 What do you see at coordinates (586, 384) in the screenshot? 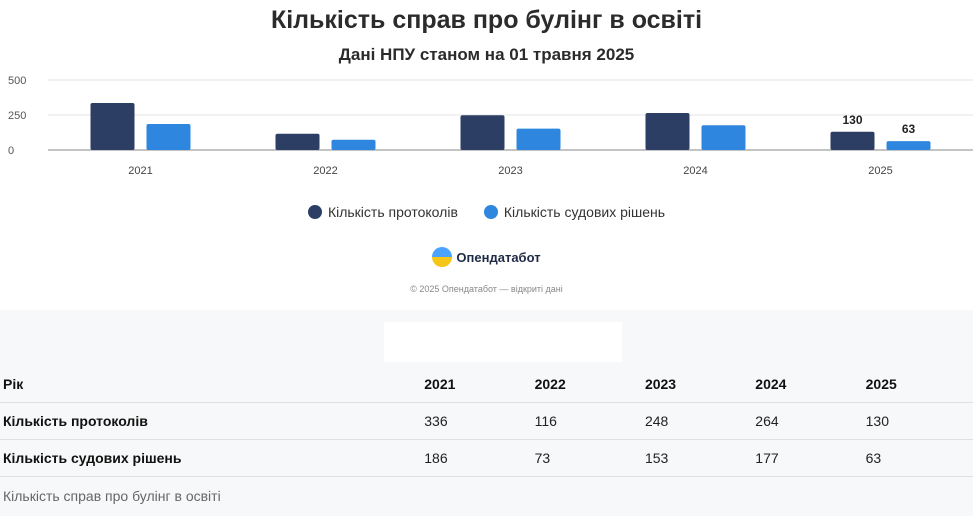
I see `table-header-cell: 2022` at bounding box center [586, 384].